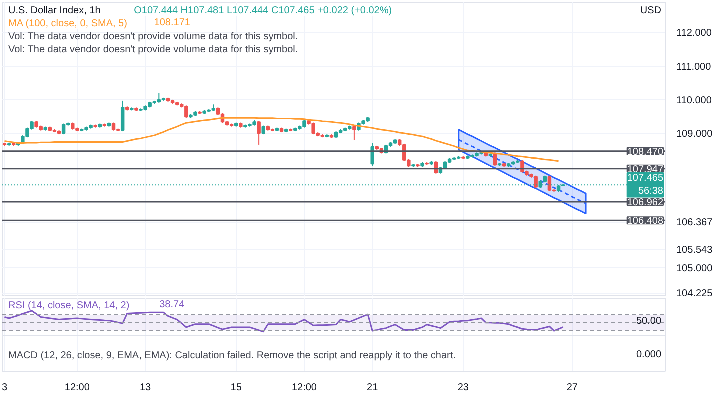 This screenshot has height=399, width=720. I want to click on category-label: 27, so click(572, 388).